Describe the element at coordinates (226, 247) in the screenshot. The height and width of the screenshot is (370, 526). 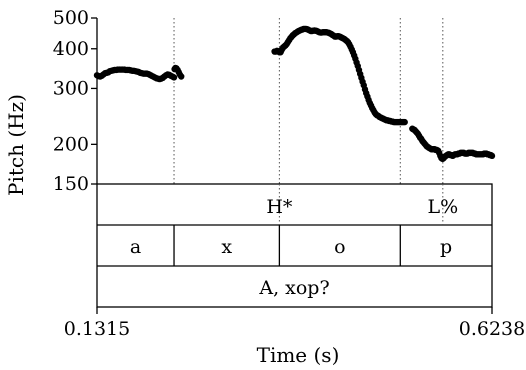
I see `segment-label: x` at that location.